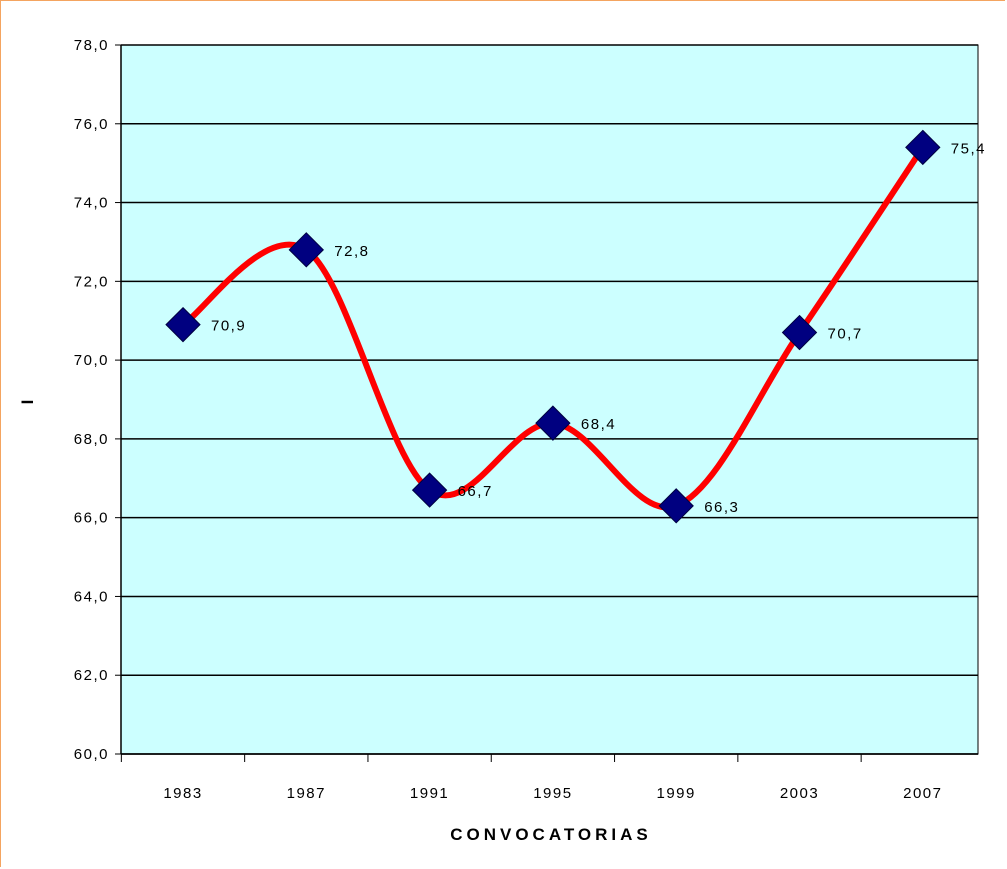 The width and height of the screenshot is (1007, 869). I want to click on x-tick-labels: 1983 1987 1991 1995 1999 2003 2007, so click(552, 793).